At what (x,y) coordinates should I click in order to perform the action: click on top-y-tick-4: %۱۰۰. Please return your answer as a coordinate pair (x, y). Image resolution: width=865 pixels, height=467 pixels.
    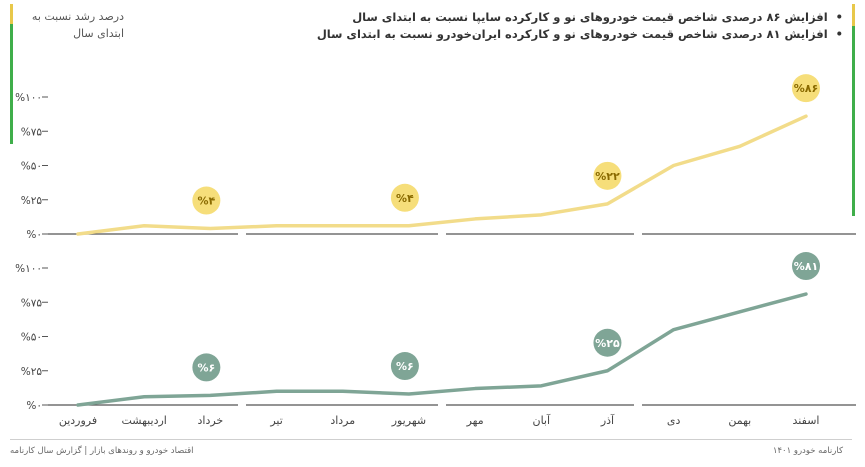
    Looking at the image, I should click on (28, 98).